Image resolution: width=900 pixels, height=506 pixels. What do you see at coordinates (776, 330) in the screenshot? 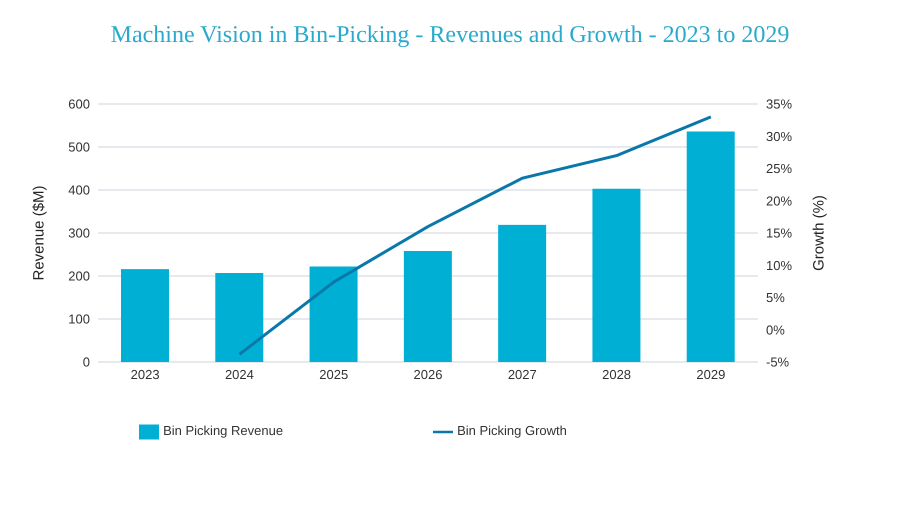
I see `y2-tick-label: 0%` at bounding box center [776, 330].